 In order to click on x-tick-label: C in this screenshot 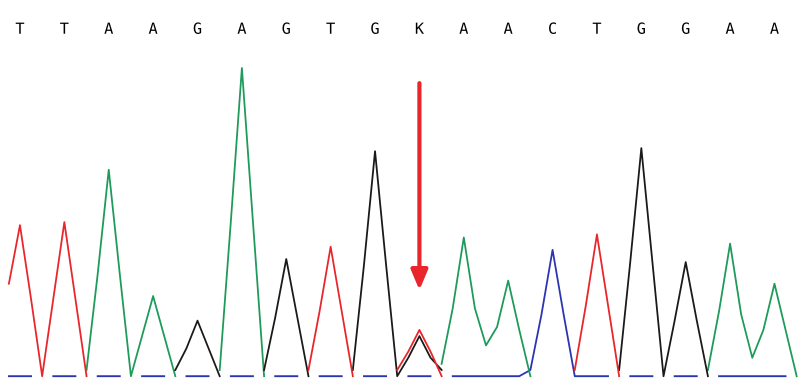, I will do `click(552, 28)`.